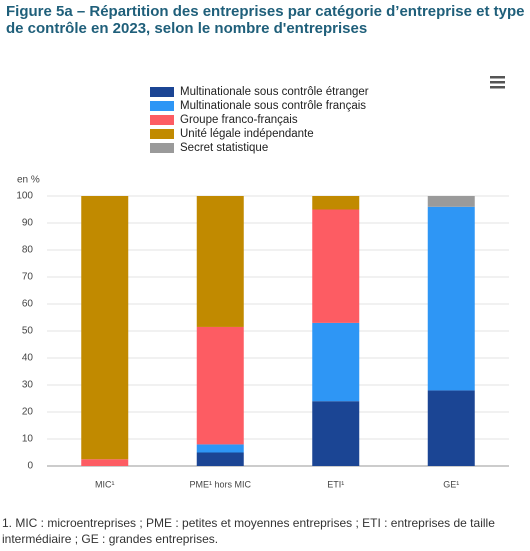 The height and width of the screenshot is (551, 530). What do you see at coordinates (28, 331) in the screenshot?
I see `y-tick-label: 50` at bounding box center [28, 331].